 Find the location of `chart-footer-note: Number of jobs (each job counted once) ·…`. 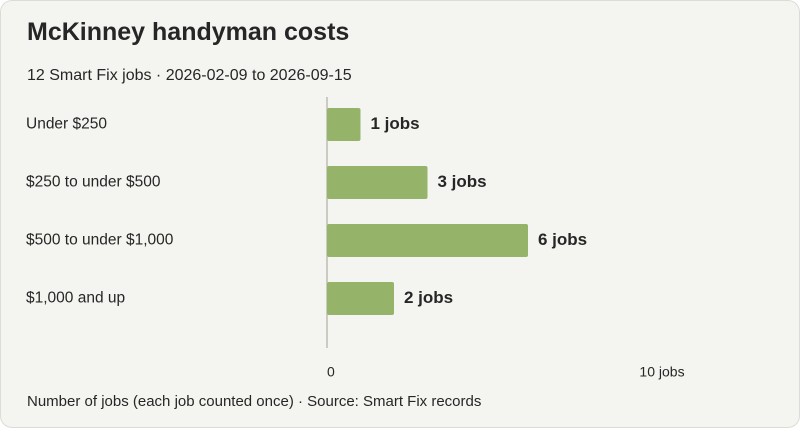

chart-footer-note: Number of jobs (each job counted once) ·… is located at coordinates (254, 401).